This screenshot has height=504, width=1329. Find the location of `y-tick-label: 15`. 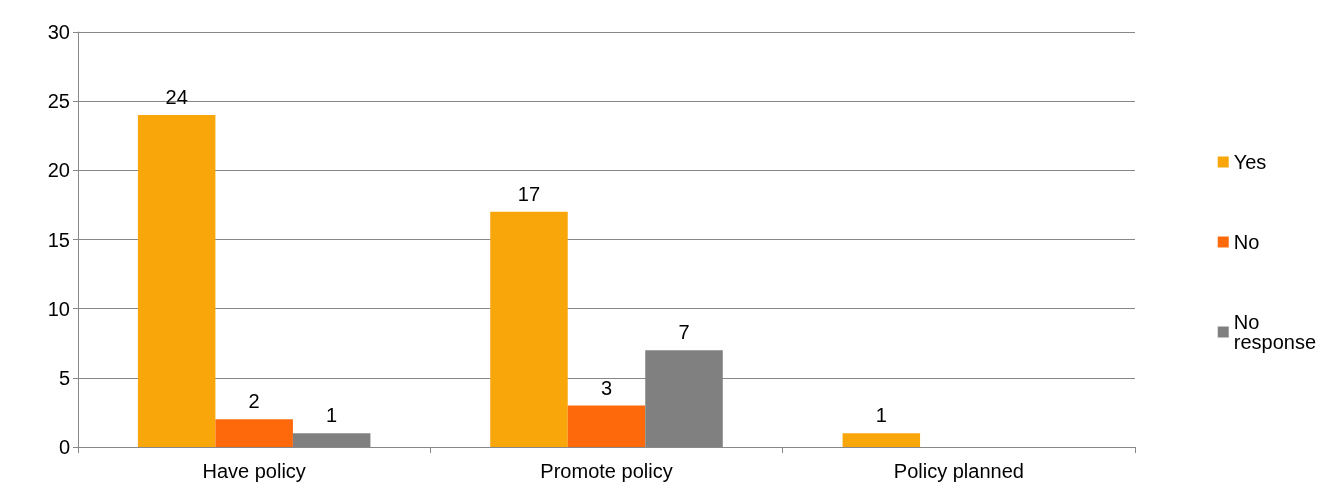

y-tick-label: 15 is located at coordinates (58, 239).